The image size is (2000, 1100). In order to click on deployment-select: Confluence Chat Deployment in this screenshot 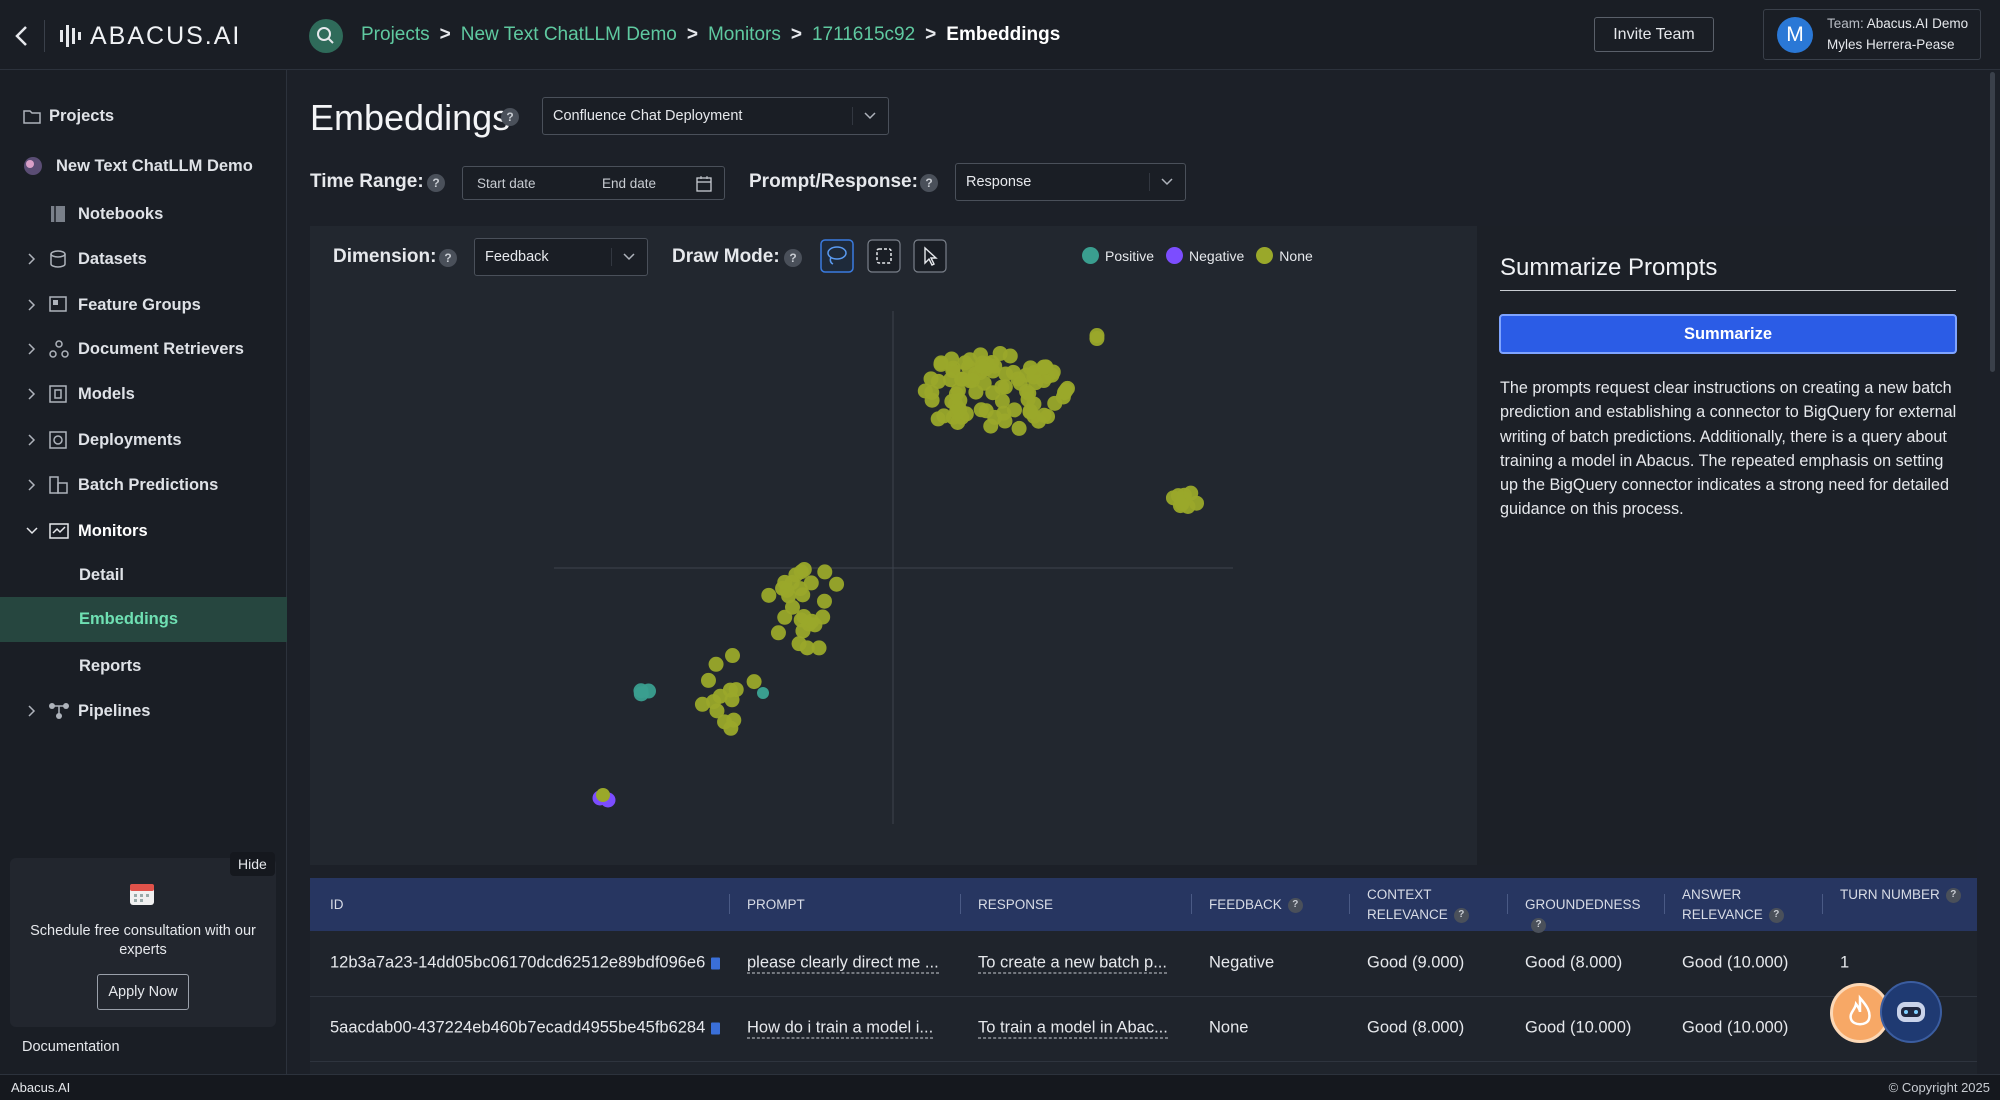, I will do `click(715, 116)`.